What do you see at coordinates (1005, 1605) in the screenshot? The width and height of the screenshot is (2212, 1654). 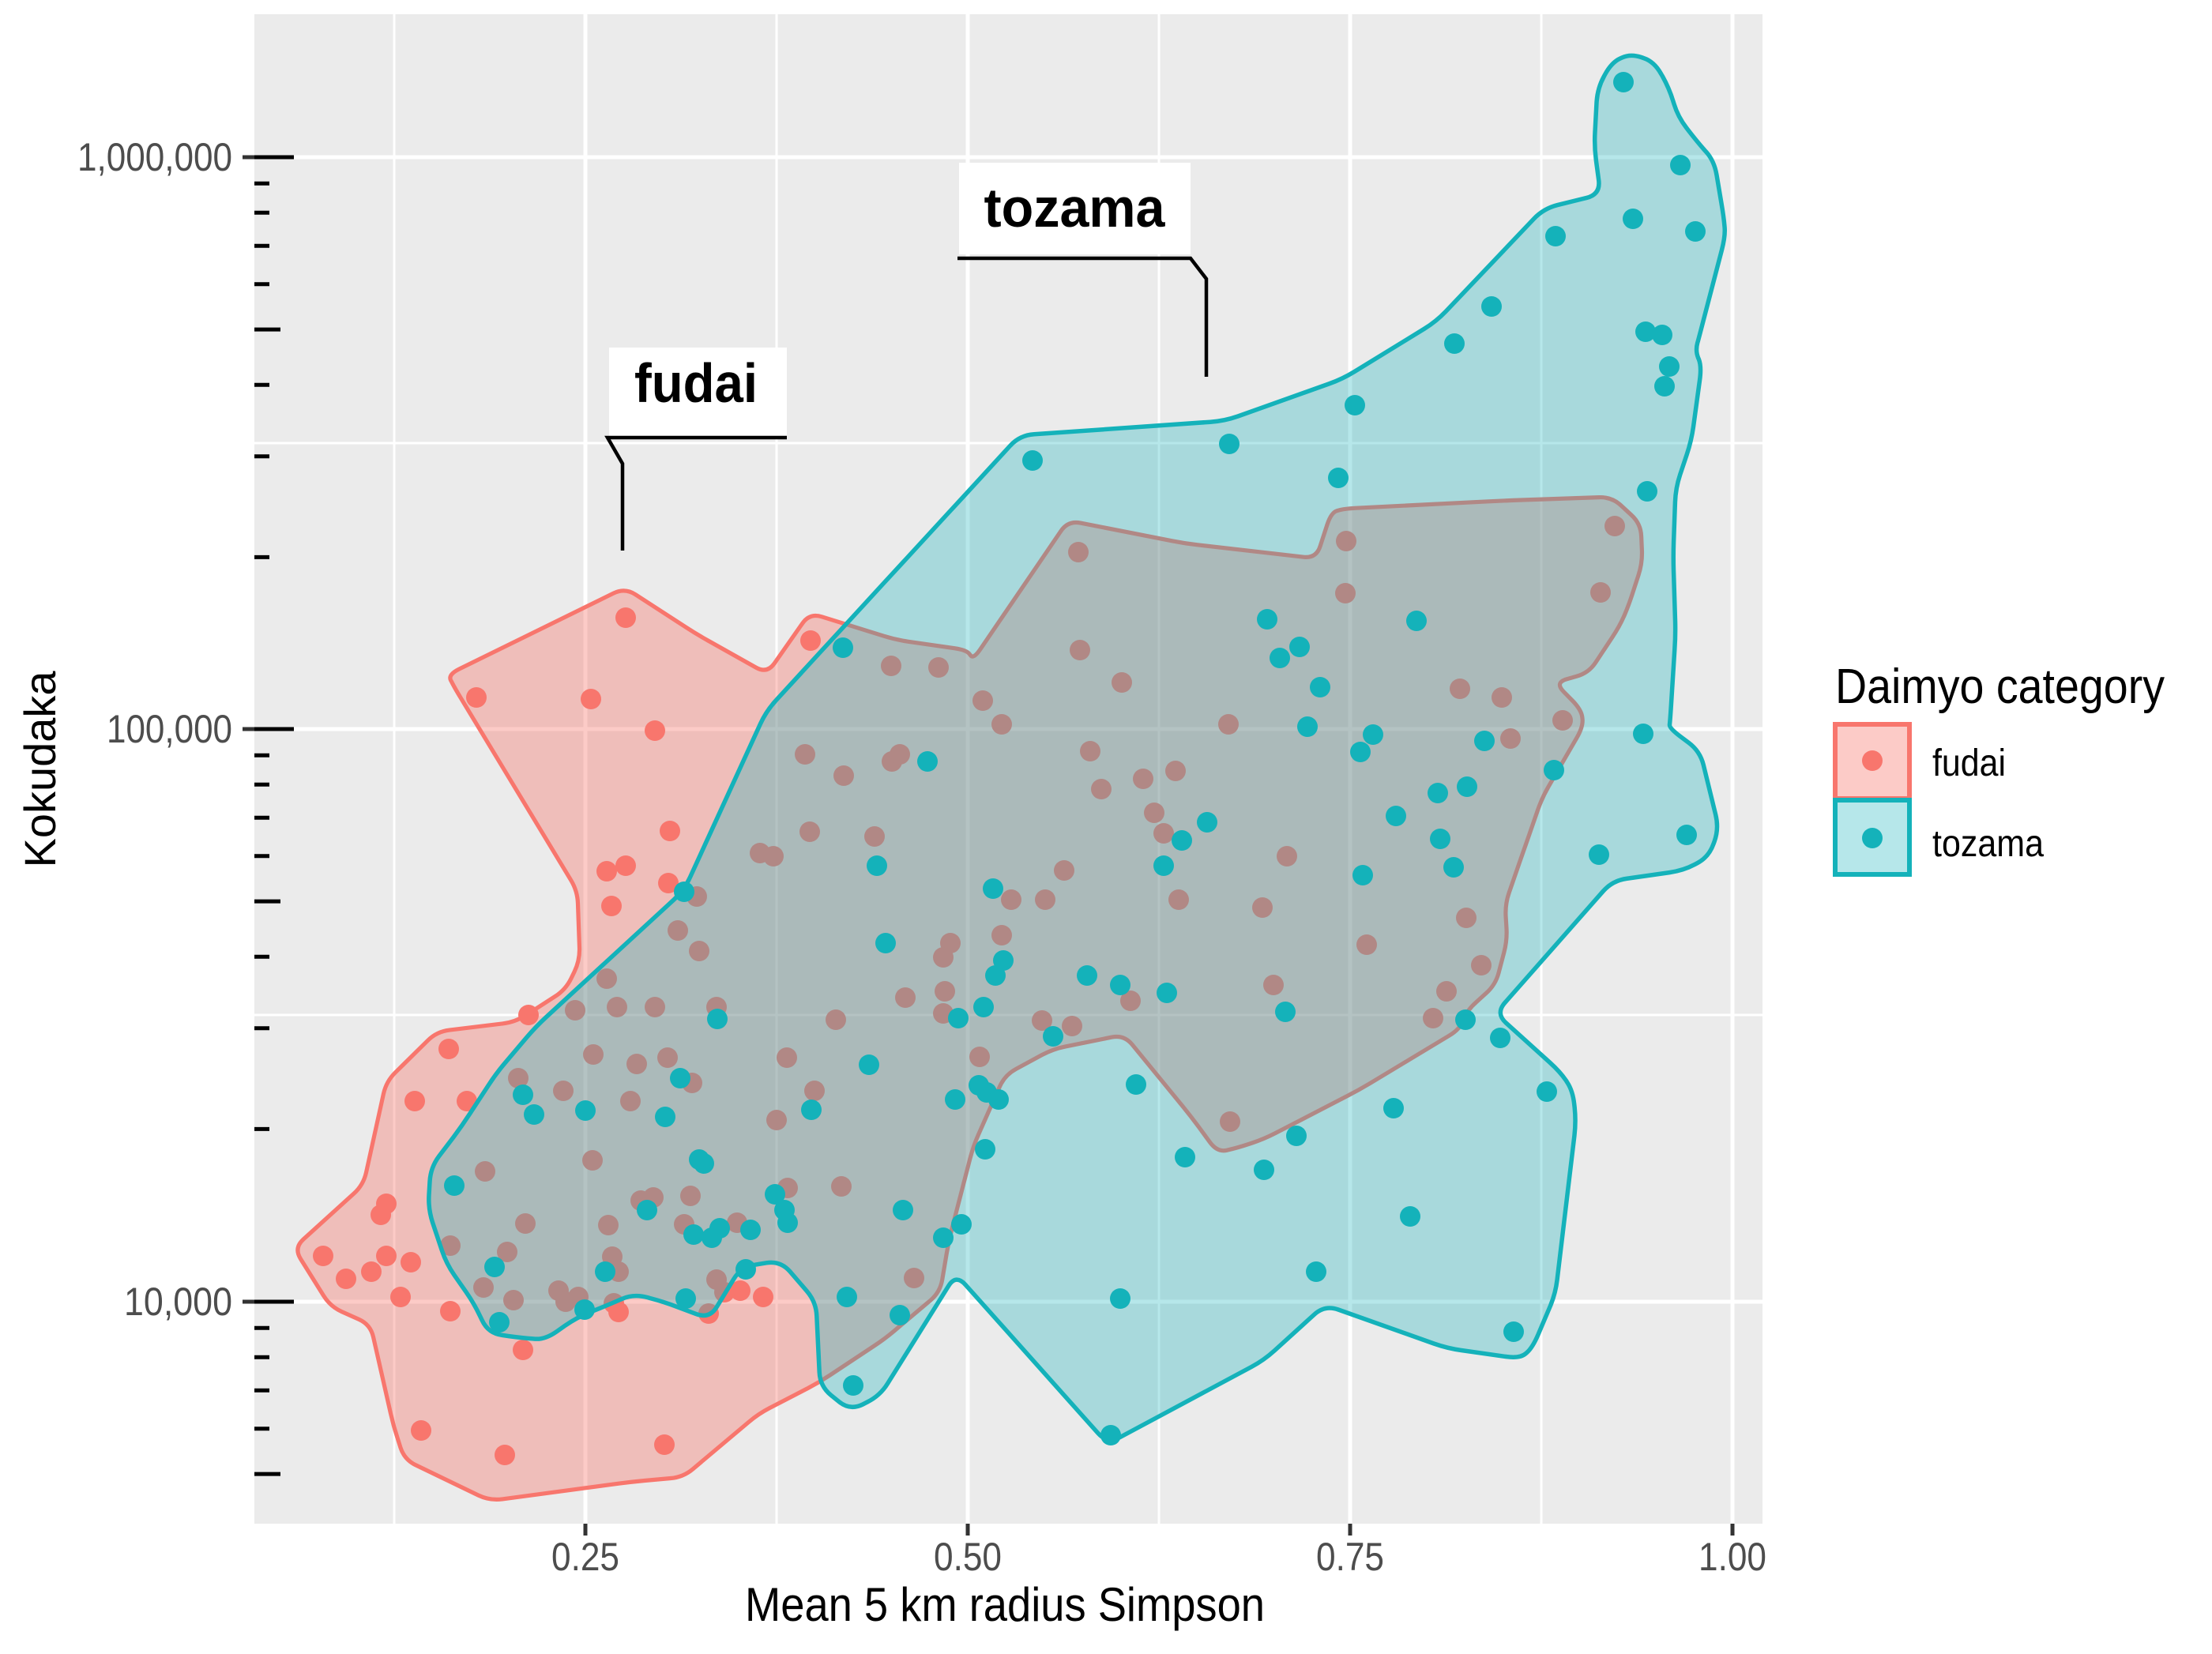 I see `svg-text: Mean 5 km radius Simpson` at bounding box center [1005, 1605].